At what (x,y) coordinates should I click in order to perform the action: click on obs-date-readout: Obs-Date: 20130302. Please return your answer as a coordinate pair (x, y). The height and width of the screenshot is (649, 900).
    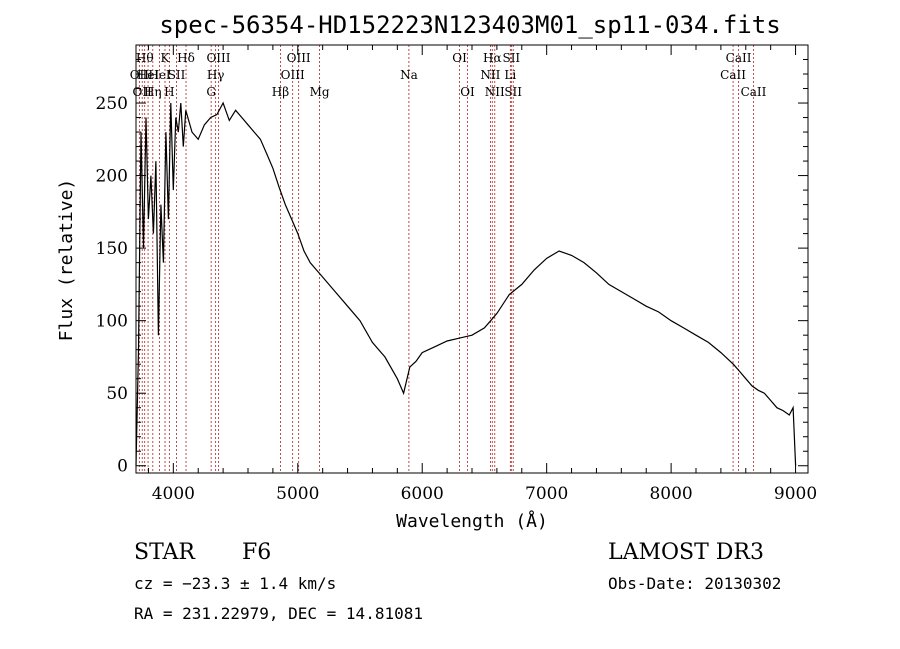
    Looking at the image, I should click on (694, 583).